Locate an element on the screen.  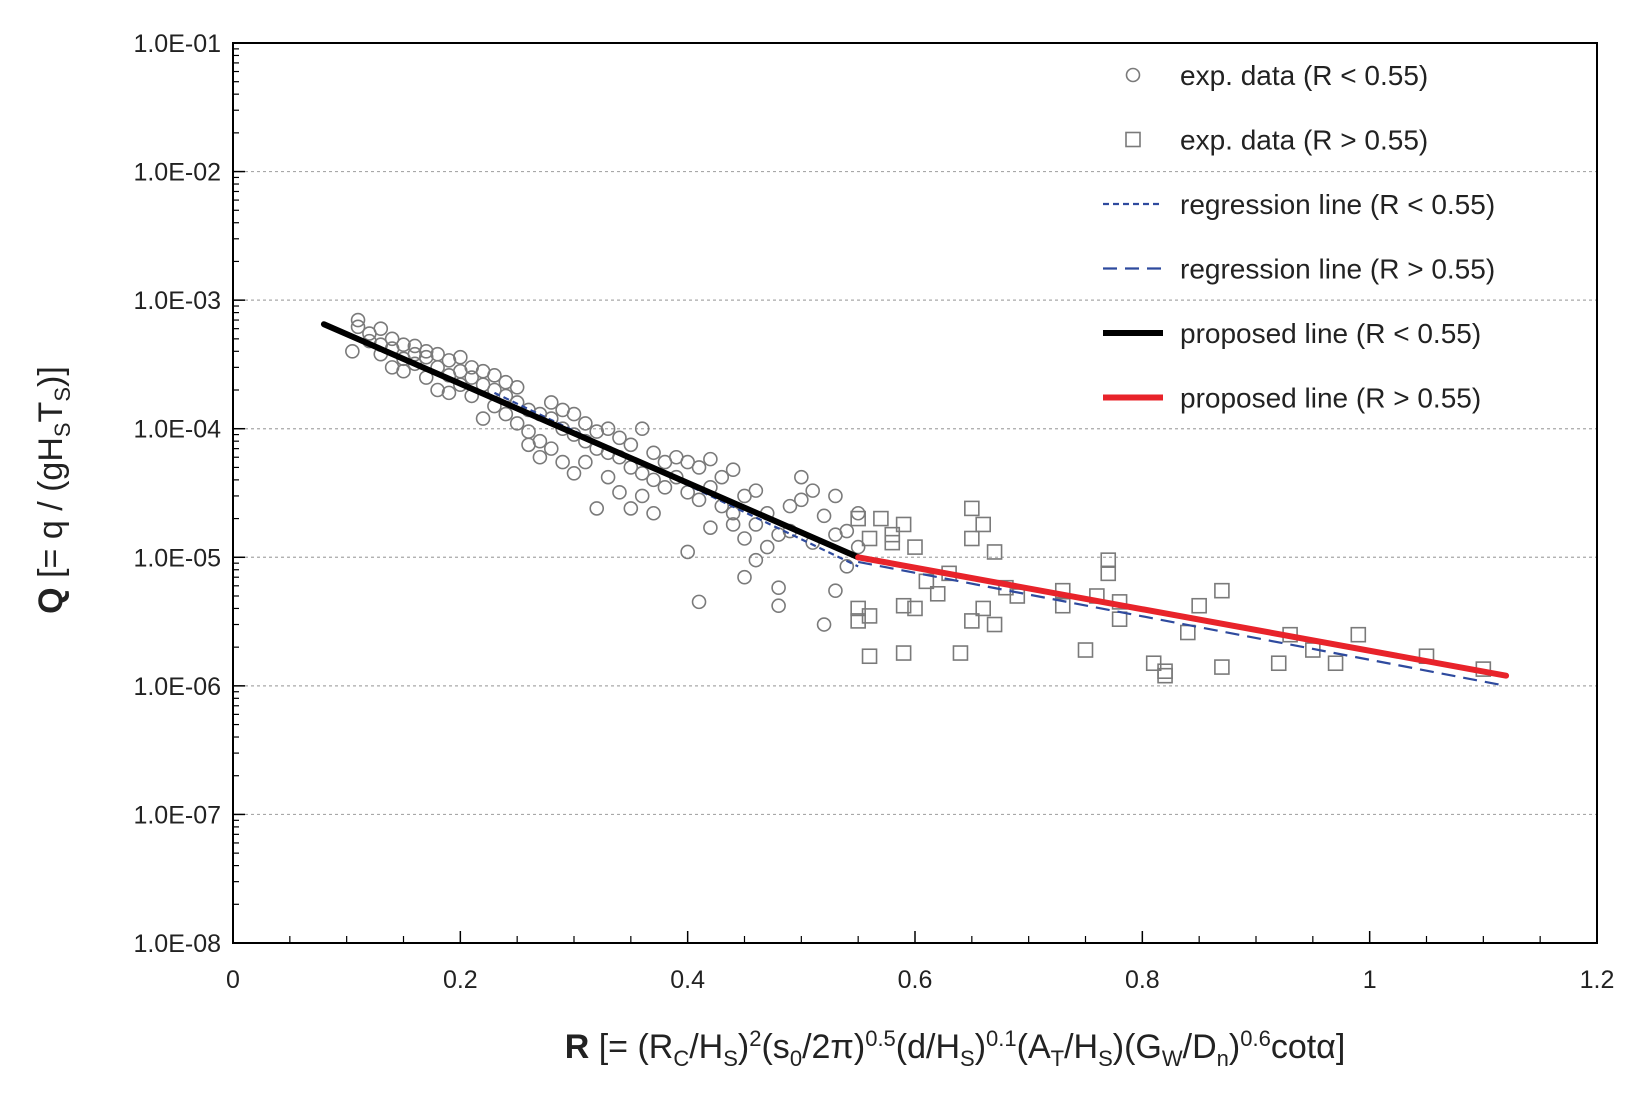
y-tick-label: 1.0E-07 is located at coordinates (177, 815).